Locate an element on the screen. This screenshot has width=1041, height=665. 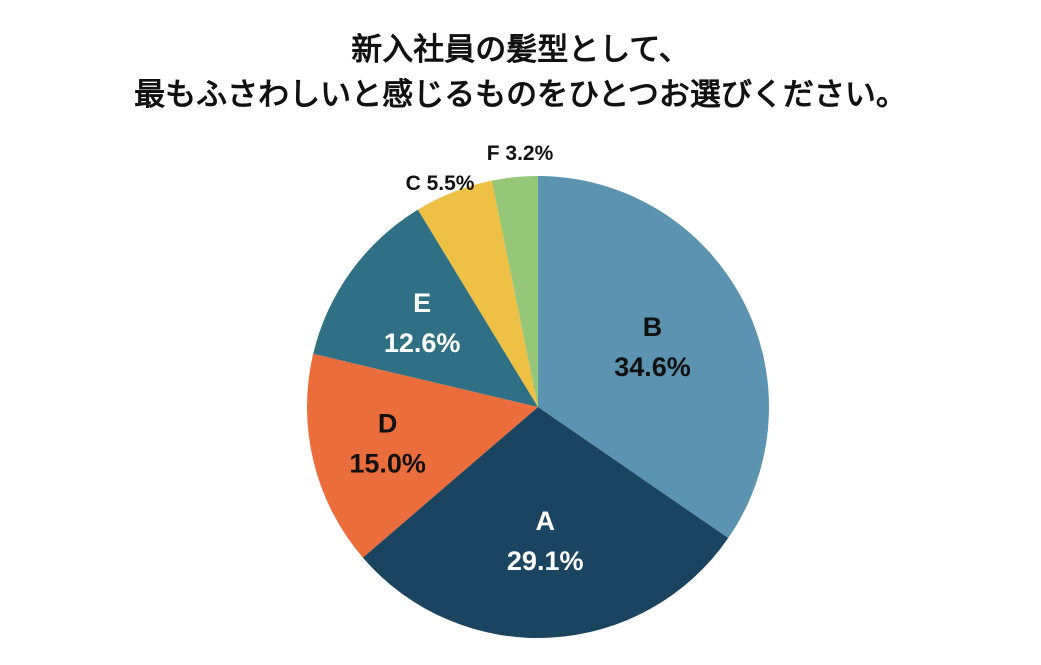
pie-slice-e is located at coordinates (425, 308).